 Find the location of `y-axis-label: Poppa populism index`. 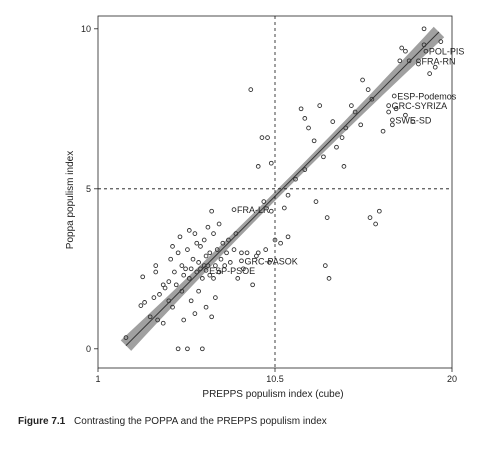

y-axis-label: Poppa populism index is located at coordinates (70, 200).